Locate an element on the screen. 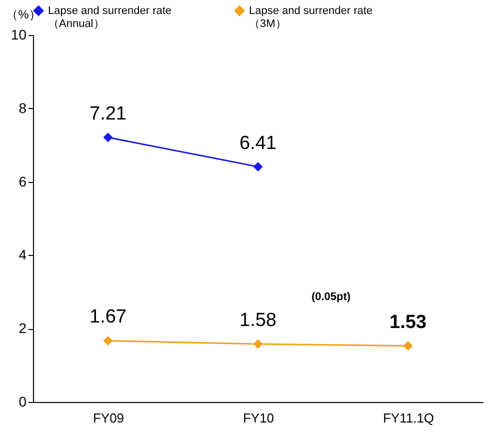  data-label: 1.58 is located at coordinates (258, 321).